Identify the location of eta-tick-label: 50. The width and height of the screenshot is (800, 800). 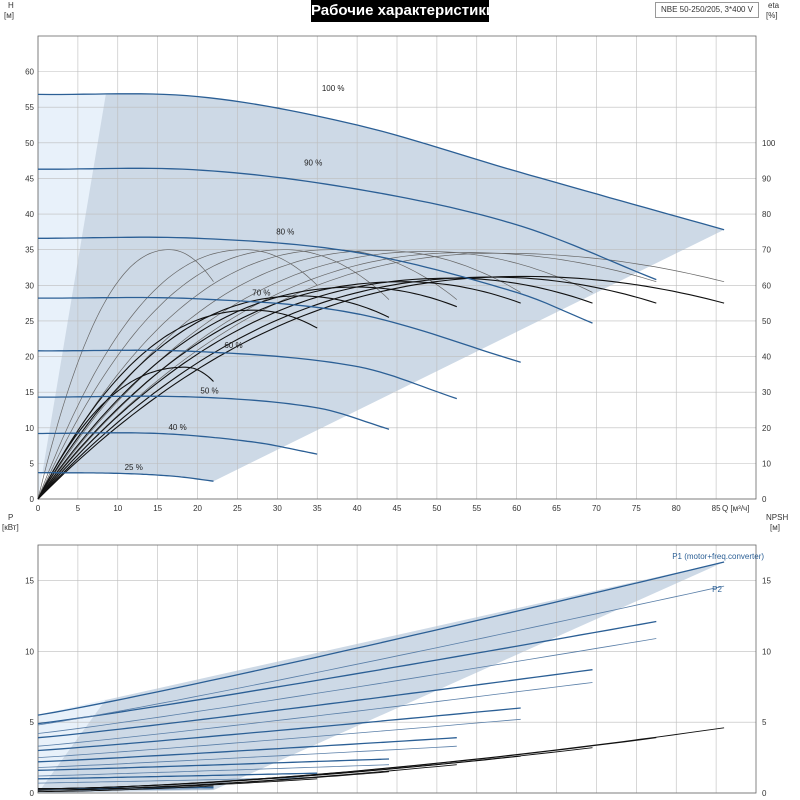
(766, 321).